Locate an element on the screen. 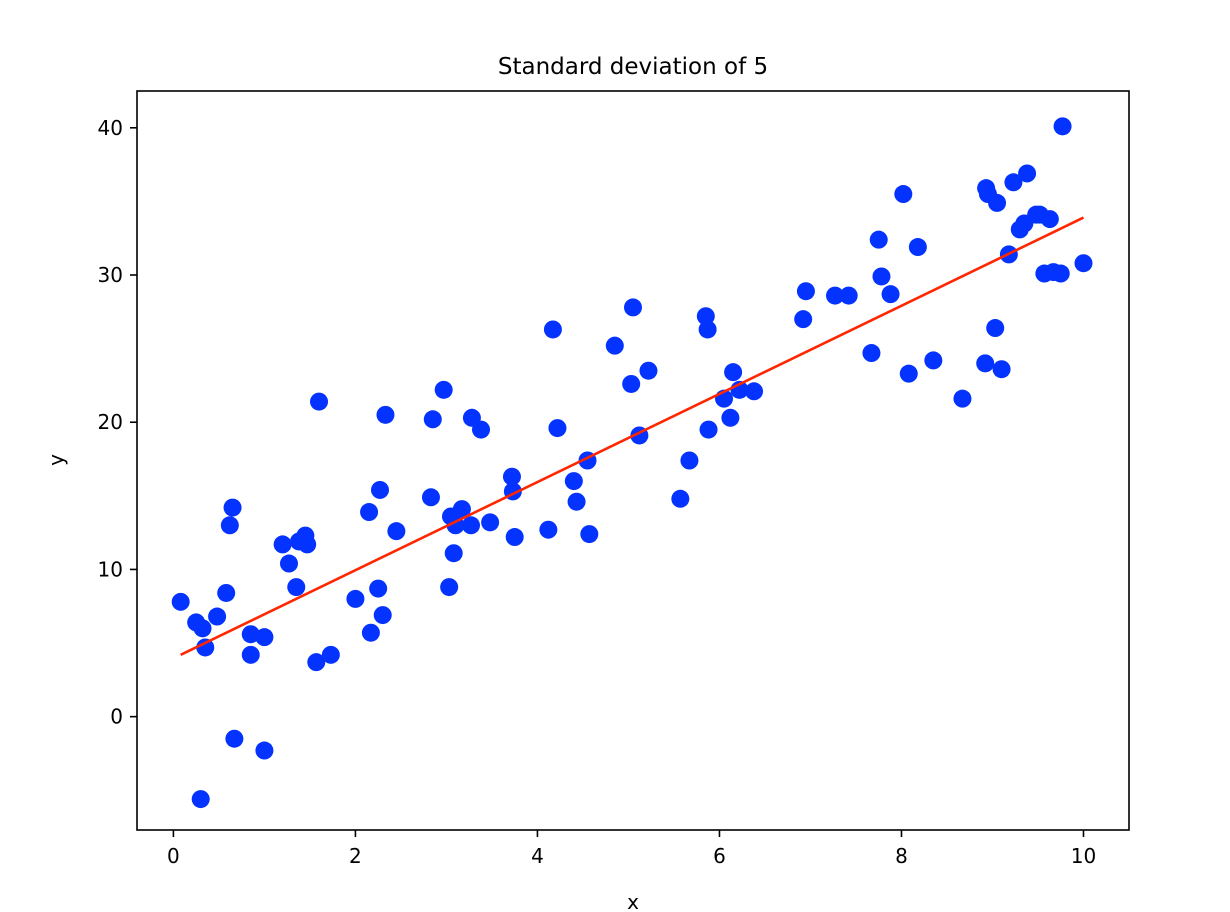  x-tick-label: 0 is located at coordinates (173, 856).